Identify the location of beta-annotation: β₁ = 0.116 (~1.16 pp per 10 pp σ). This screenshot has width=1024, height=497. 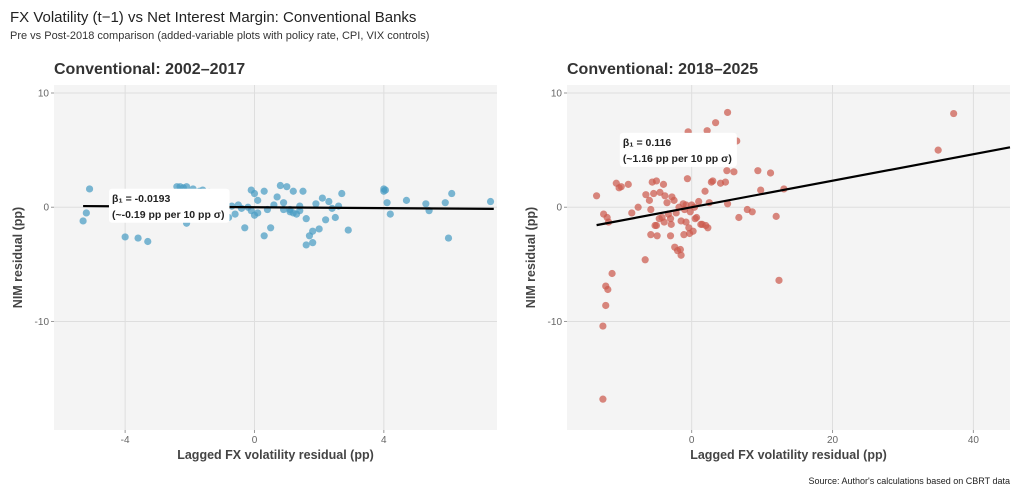
(678, 149).